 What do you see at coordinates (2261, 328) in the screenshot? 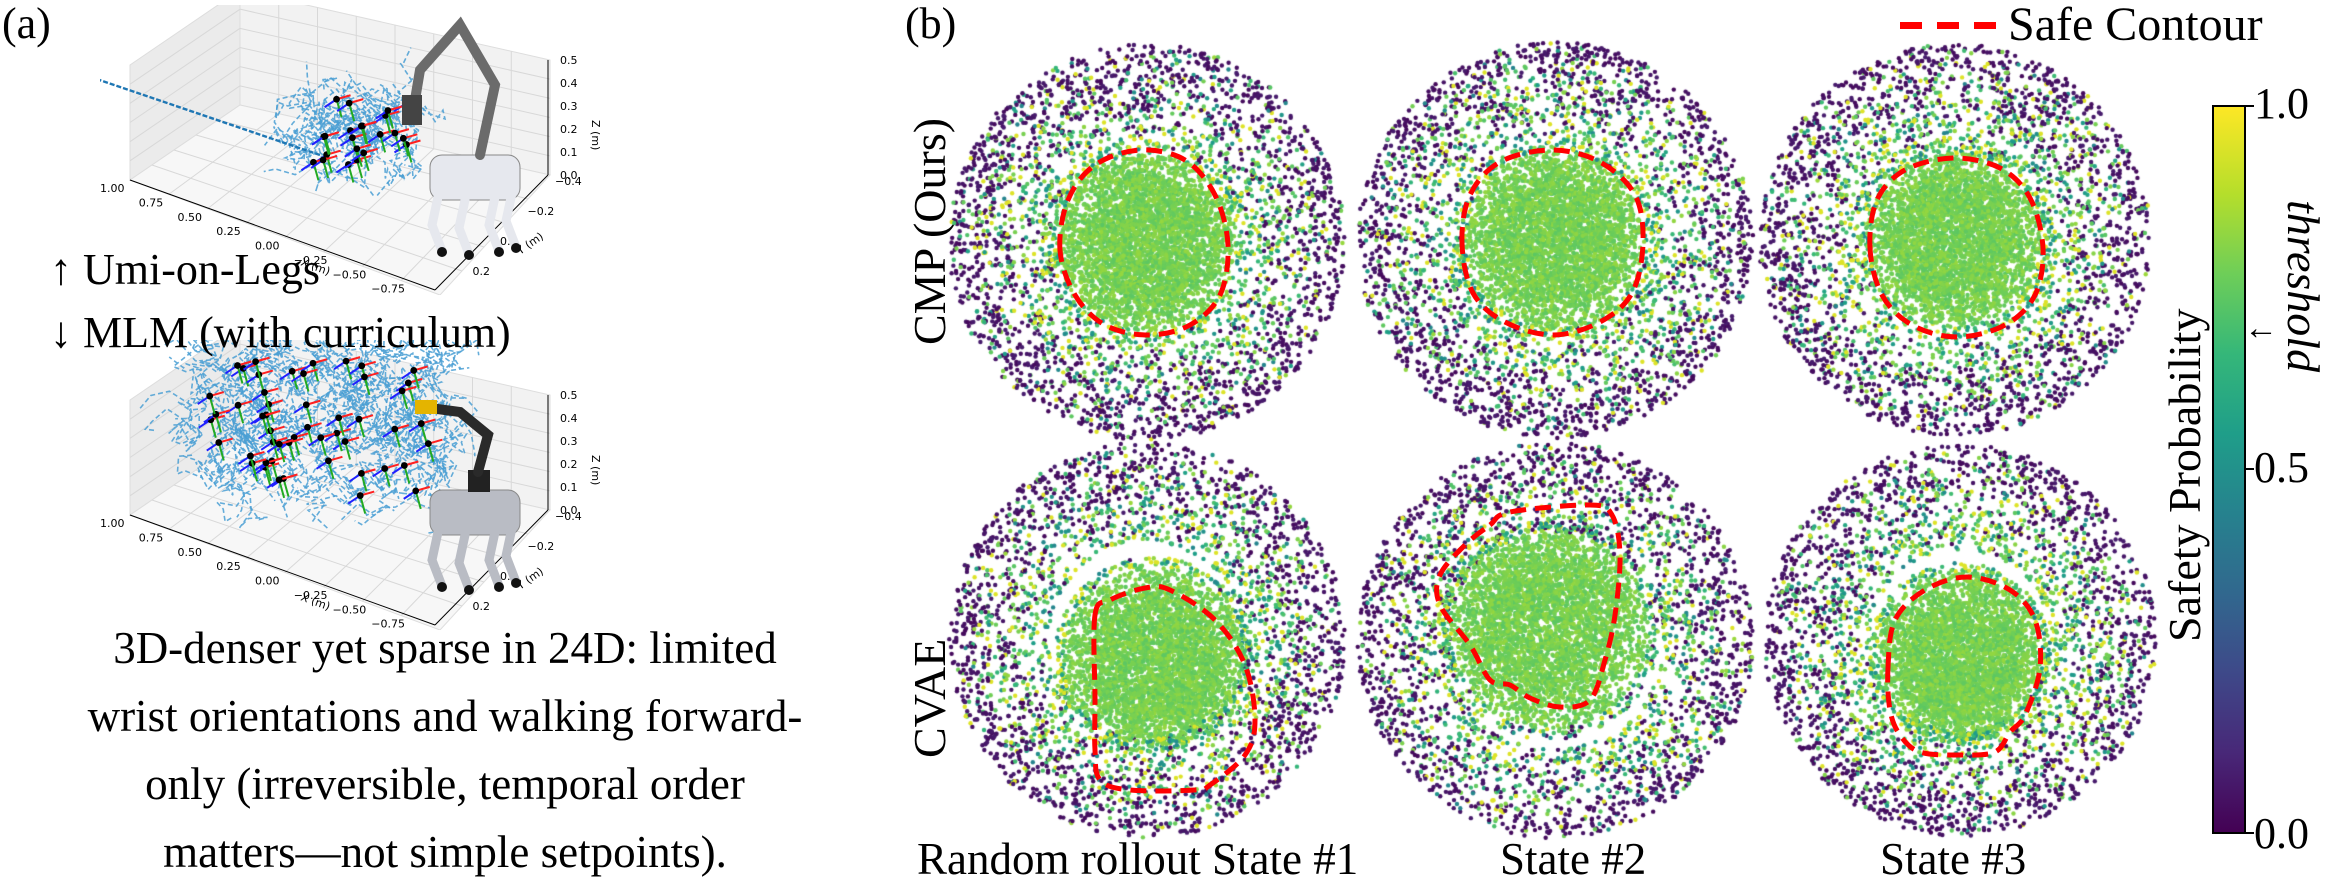
I see `threshold-arrow-icon: ←` at bounding box center [2261, 328].